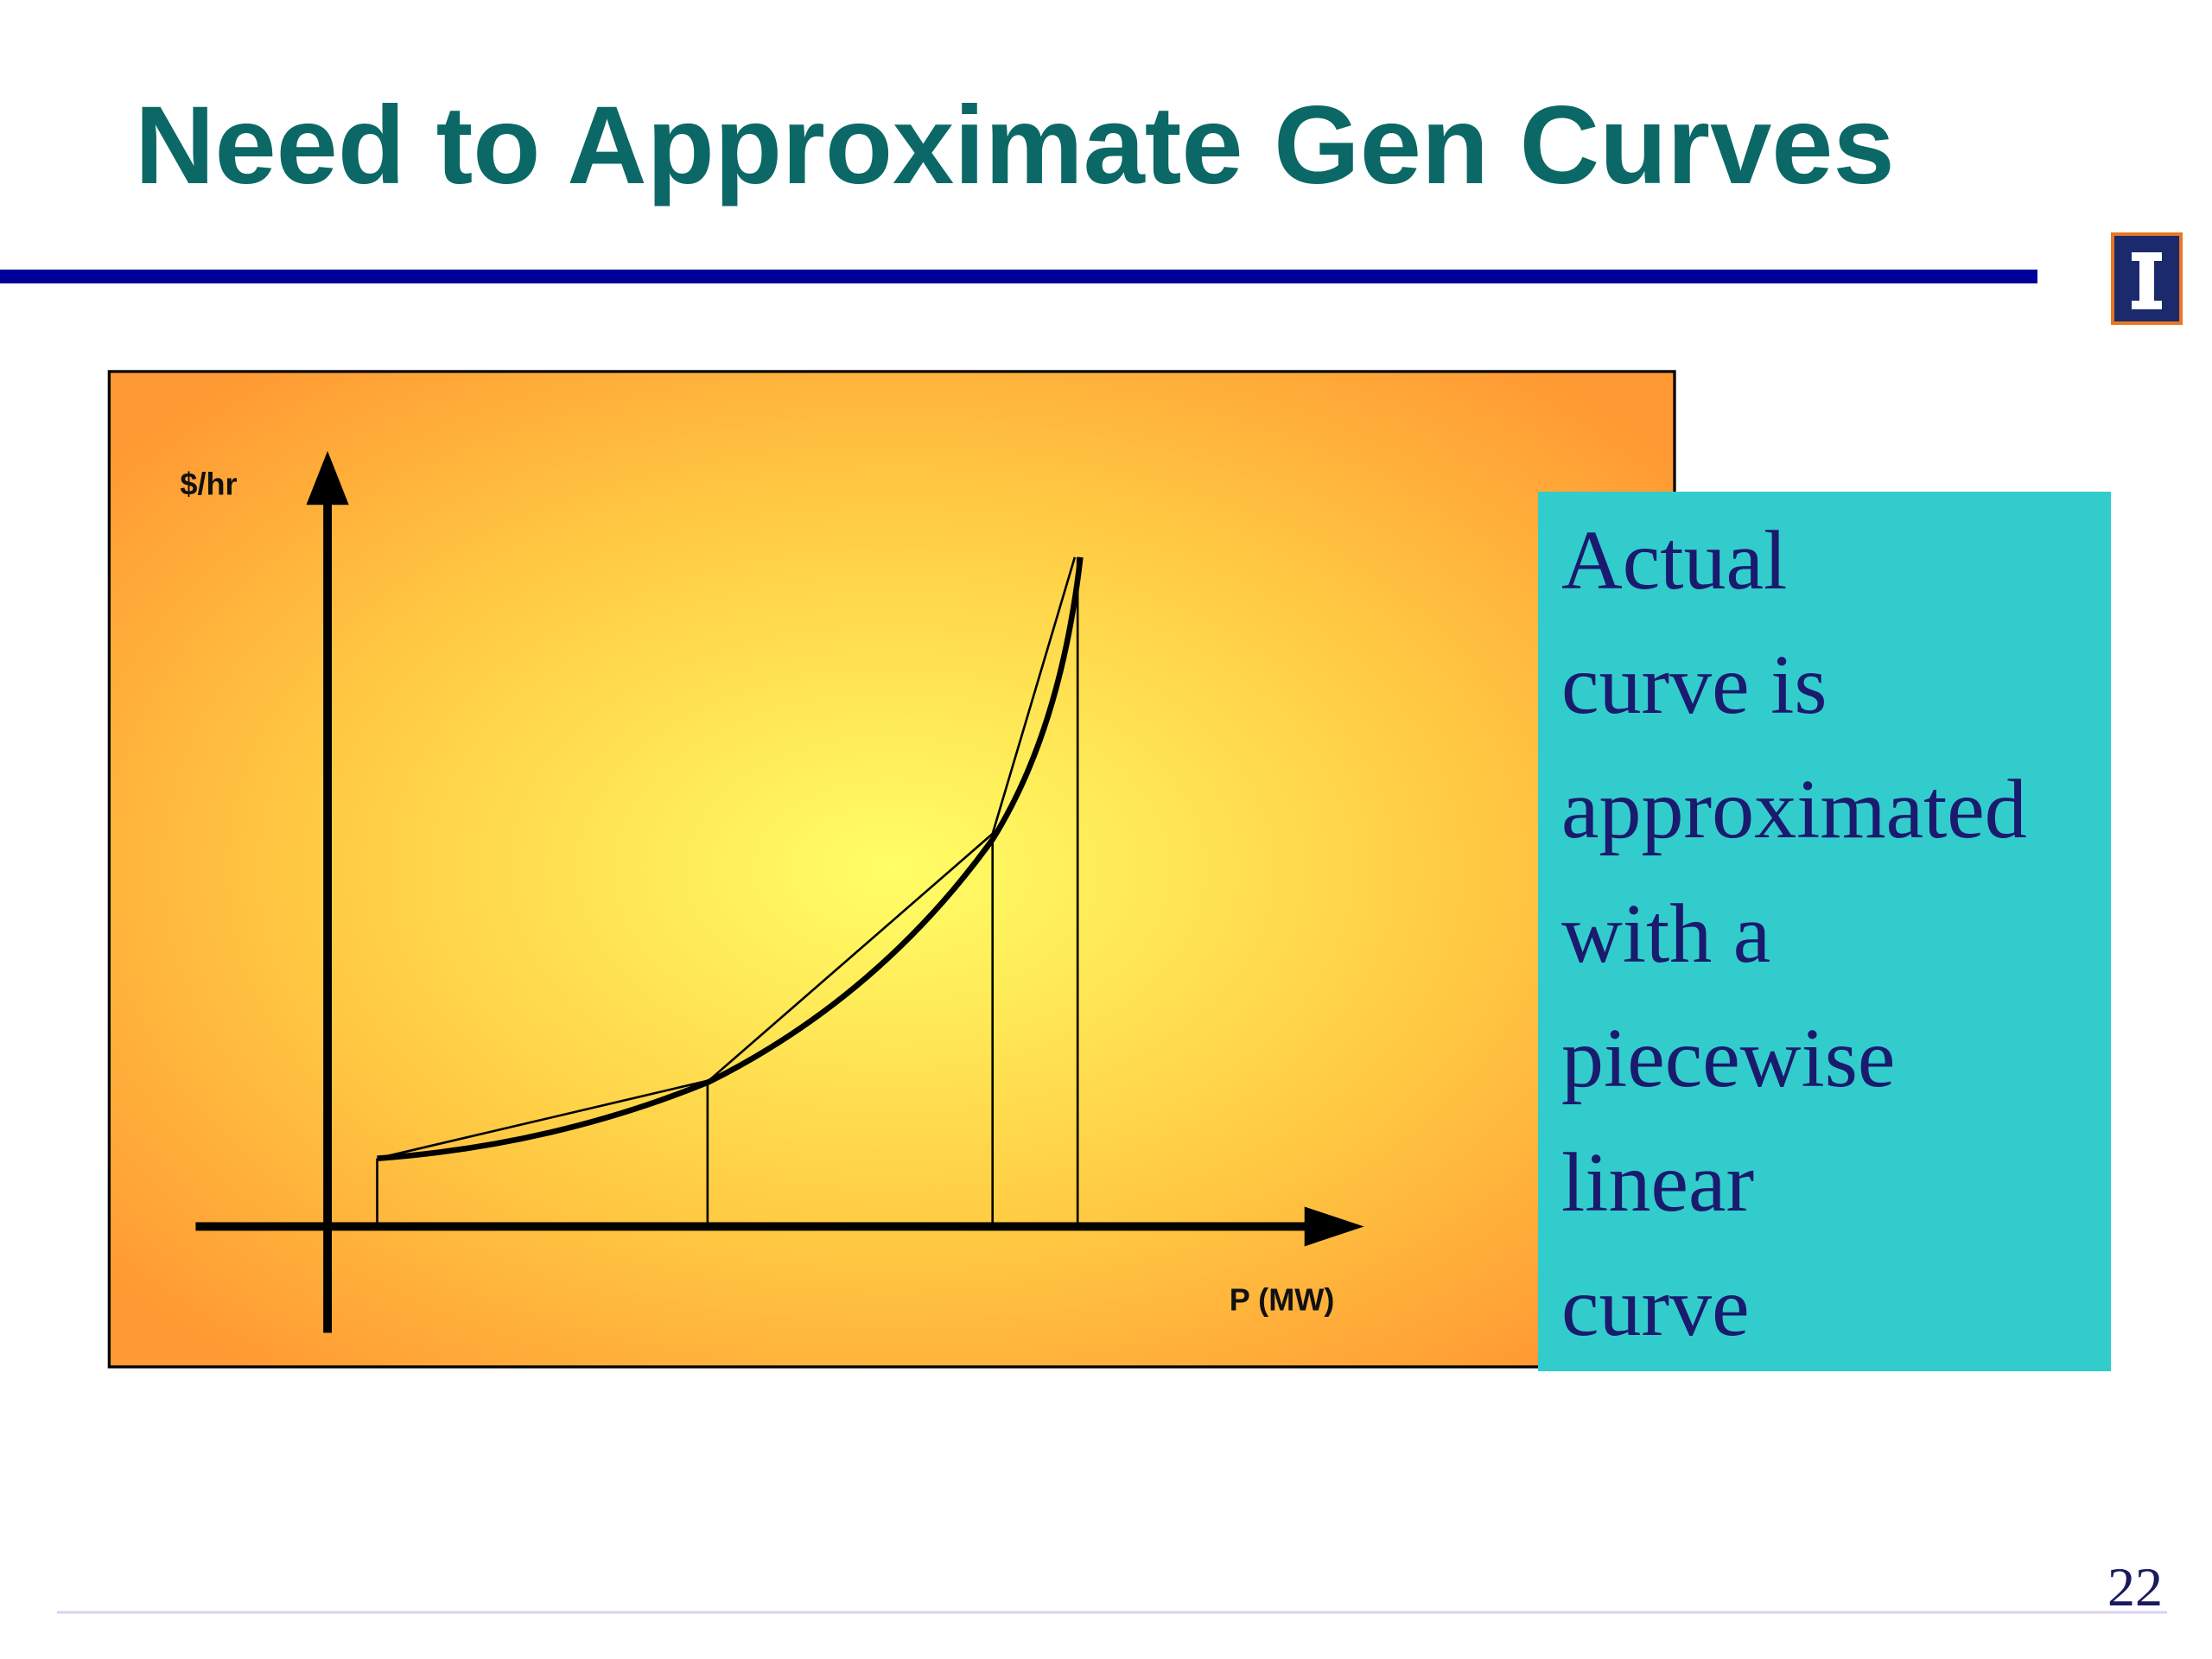 The image size is (2212, 1659). Describe the element at coordinates (1334, 1226) in the screenshot. I see `x-axis-arrow` at that location.